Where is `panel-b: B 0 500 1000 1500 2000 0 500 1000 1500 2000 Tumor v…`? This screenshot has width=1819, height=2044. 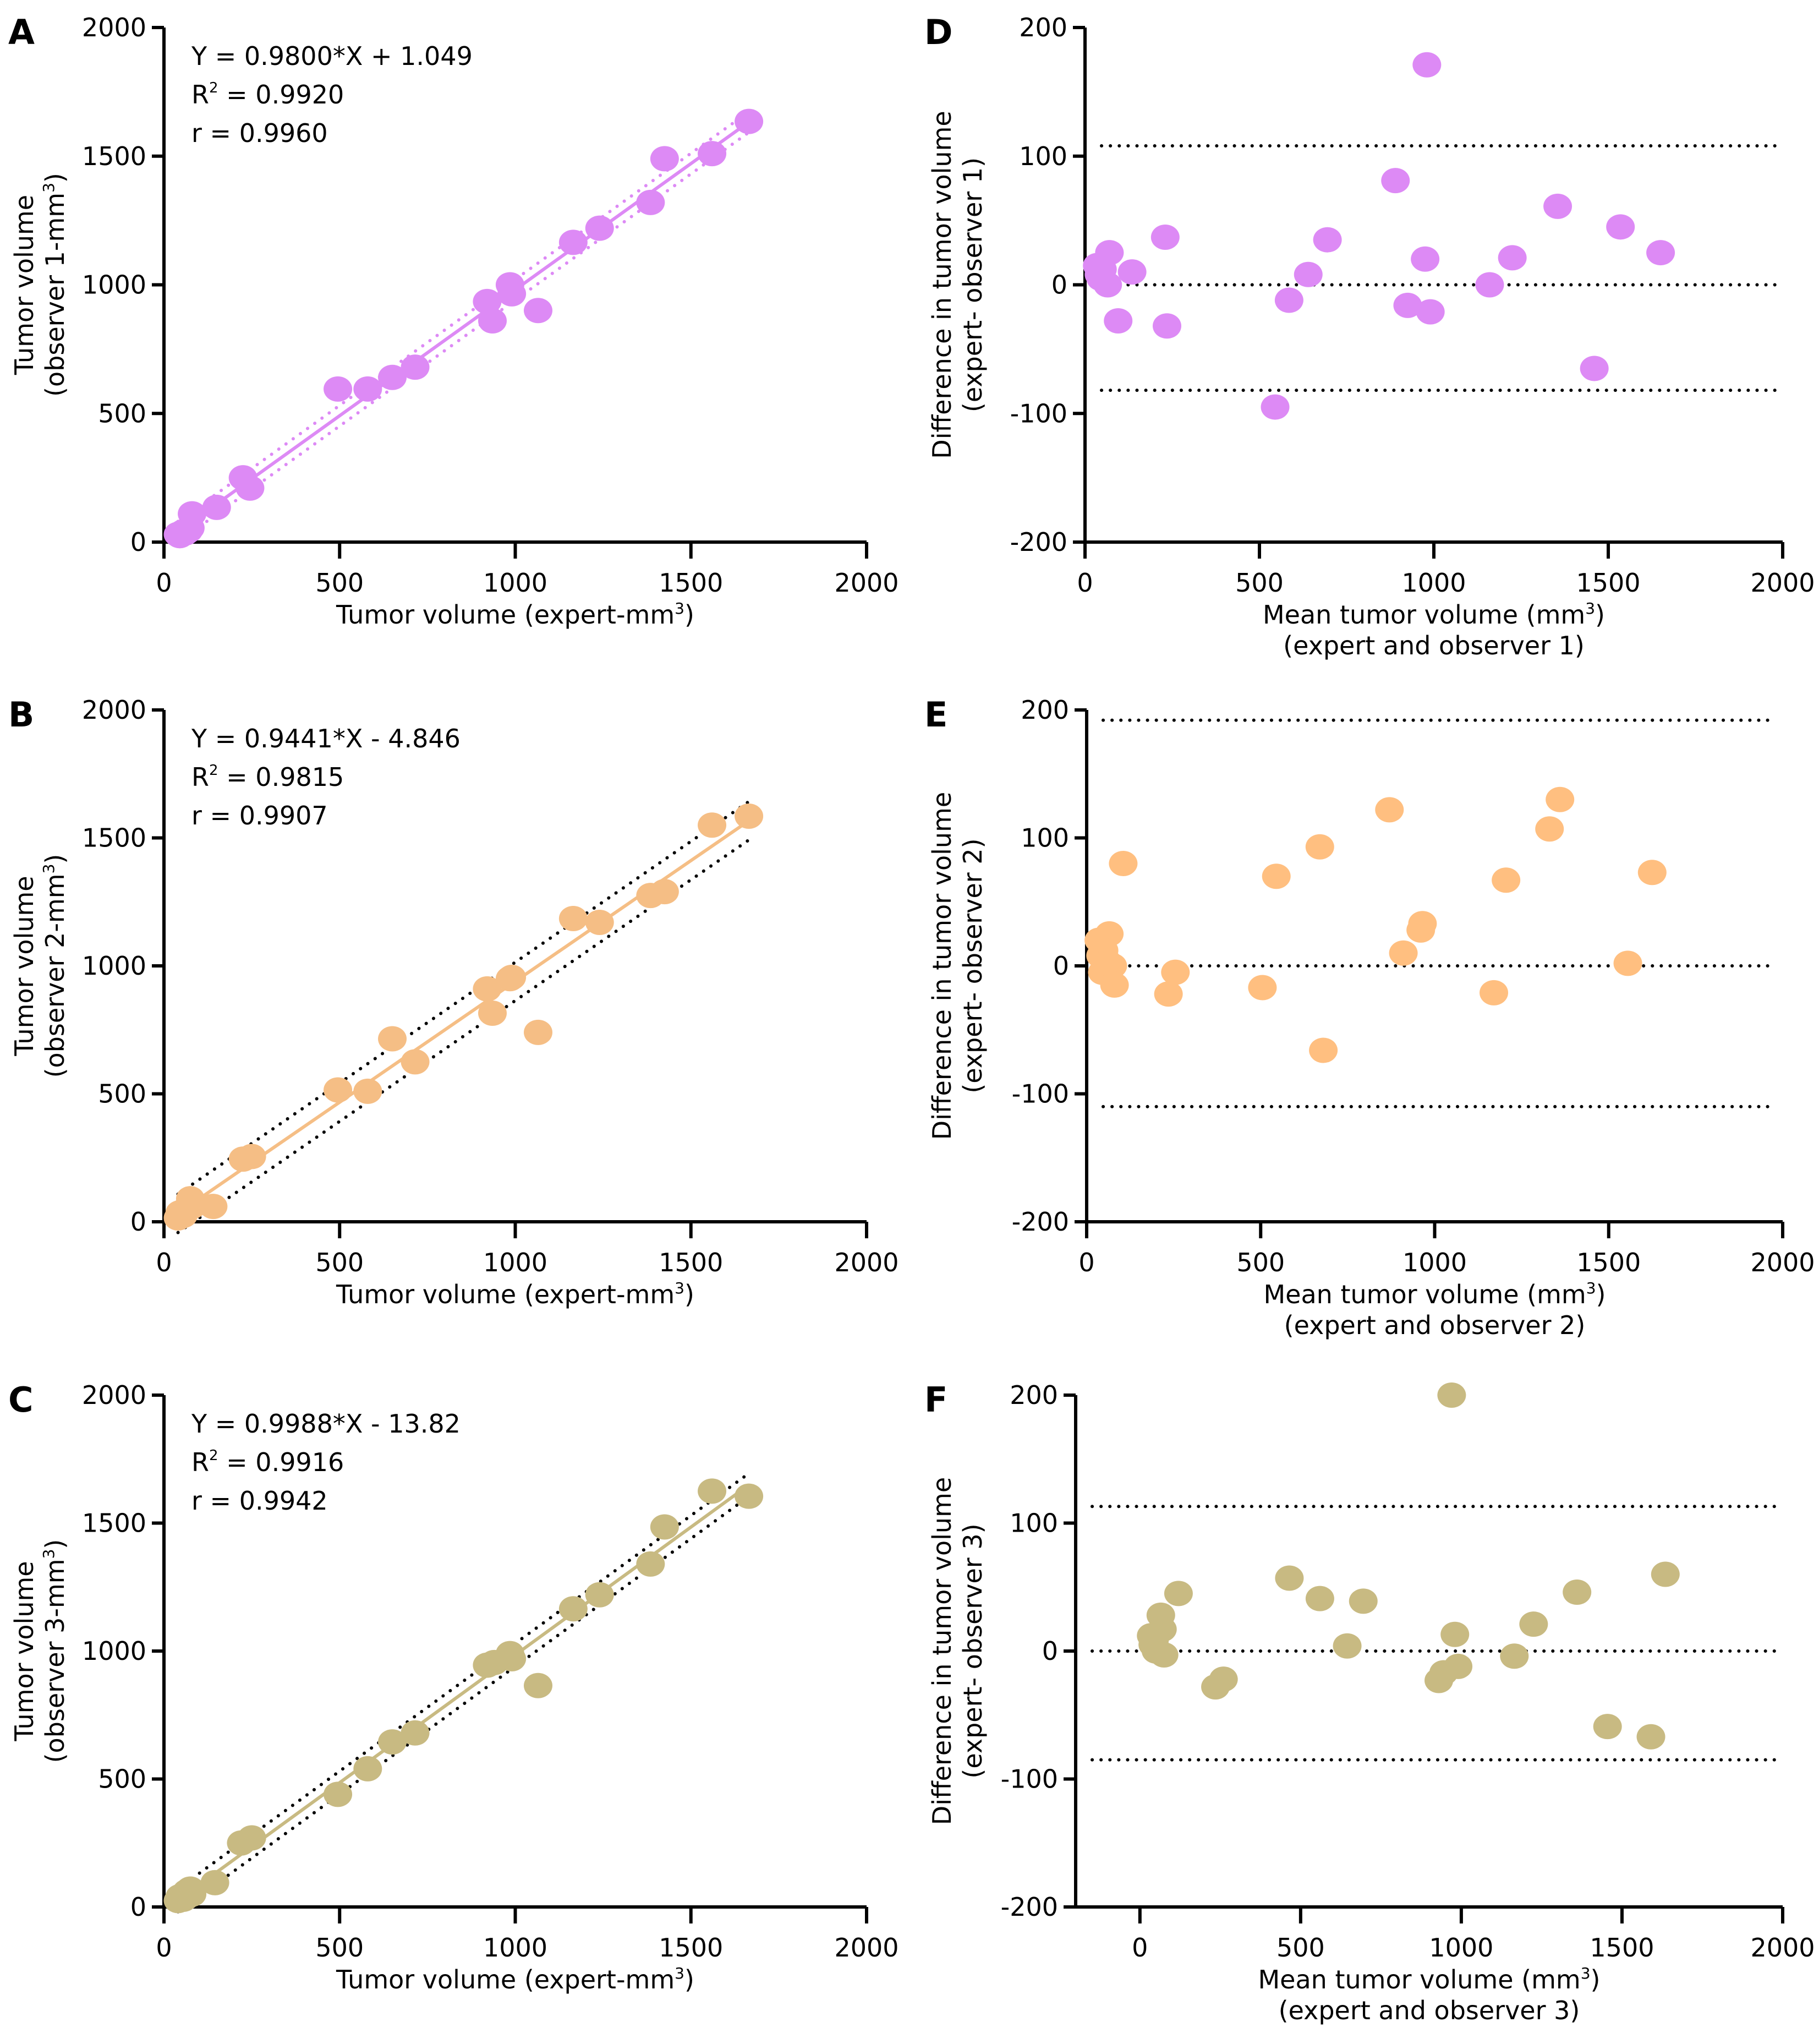
panel-b: B 0 500 1000 1500 2000 0 500 1000 1500 2000 Tumor v… is located at coordinates (453, 1002).